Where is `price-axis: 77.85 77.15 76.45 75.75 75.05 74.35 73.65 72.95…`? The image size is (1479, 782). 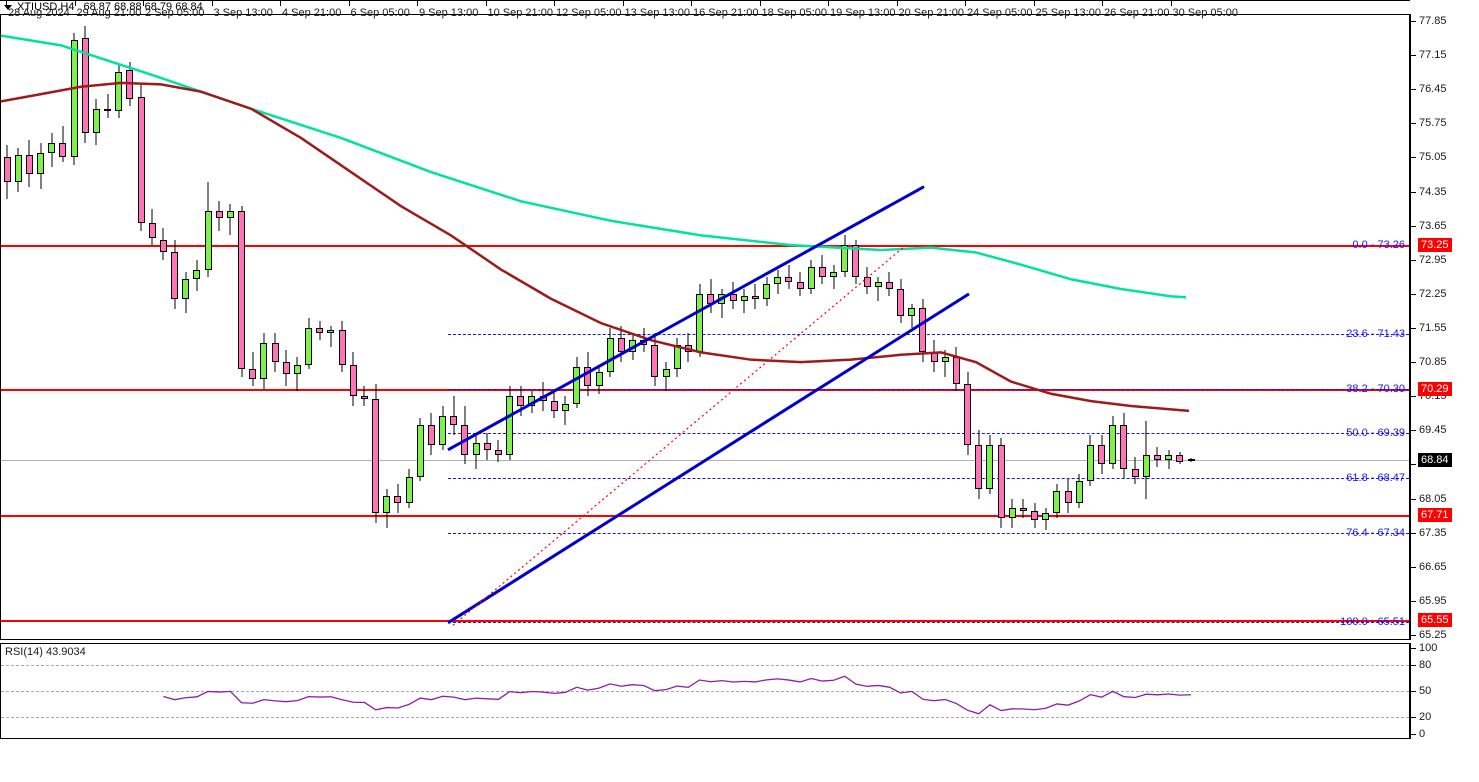
price-axis: 77.85 77.15 76.45 75.75 75.05 74.35 73.65 72.95… is located at coordinates (1444, 327).